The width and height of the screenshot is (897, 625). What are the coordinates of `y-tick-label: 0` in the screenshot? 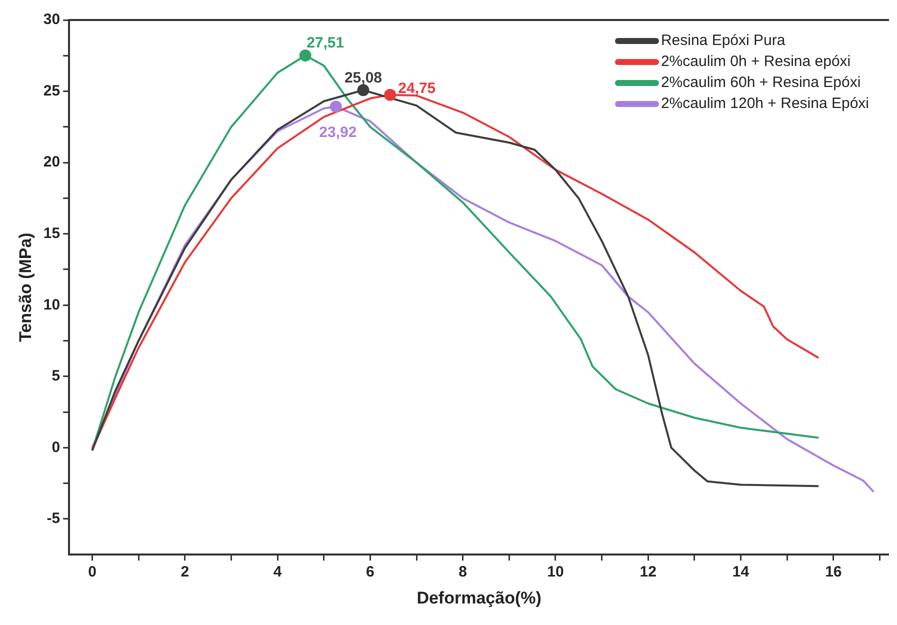 It's located at (56, 447).